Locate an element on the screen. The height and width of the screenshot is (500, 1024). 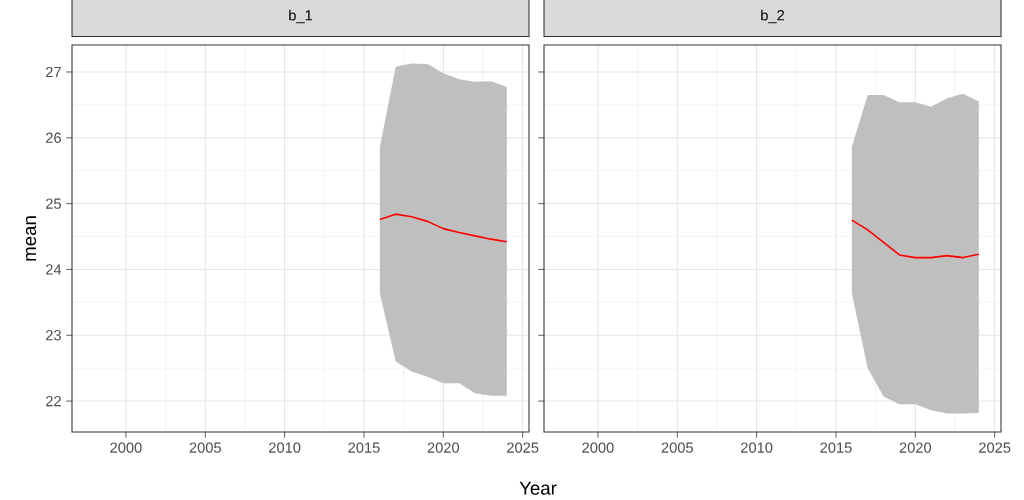
y-tick-label: 22 is located at coordinates (53, 401).